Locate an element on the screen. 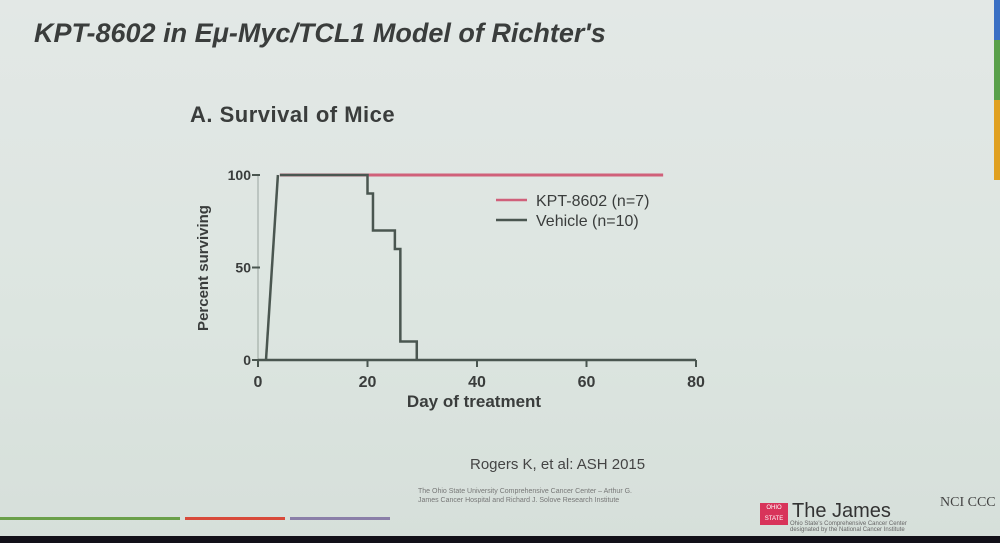 This screenshot has height=543, width=1000. x-axis-label: Day of treatment is located at coordinates (474, 401).